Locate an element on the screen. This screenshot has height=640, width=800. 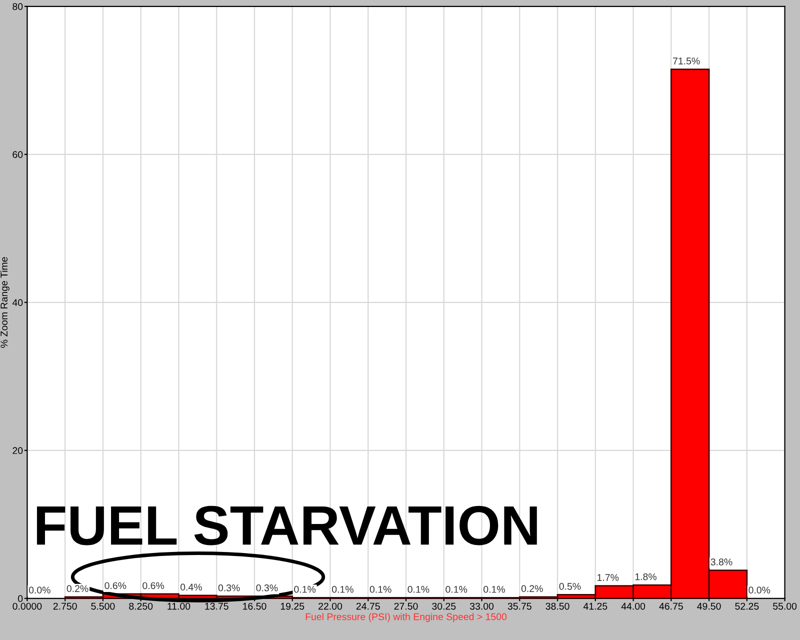
data-label: 1.8% is located at coordinates (645, 576).